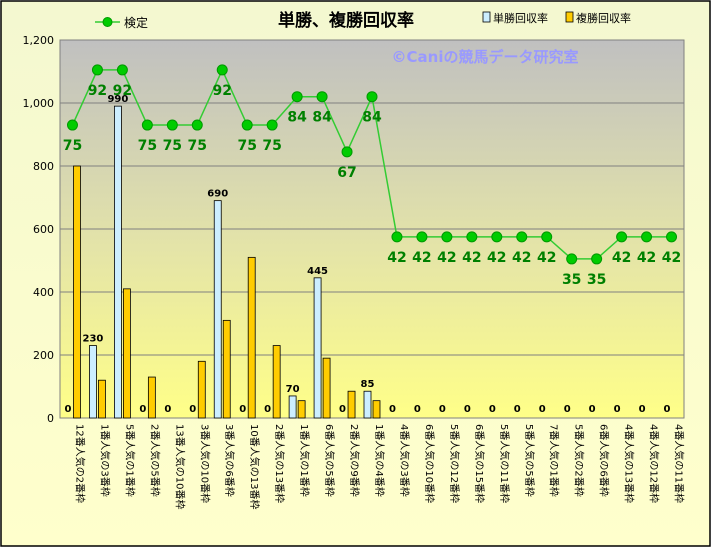  What do you see at coordinates (629, 463) in the screenshot?
I see `x-tick-label: 4番人気の13番枠` at bounding box center [629, 463].